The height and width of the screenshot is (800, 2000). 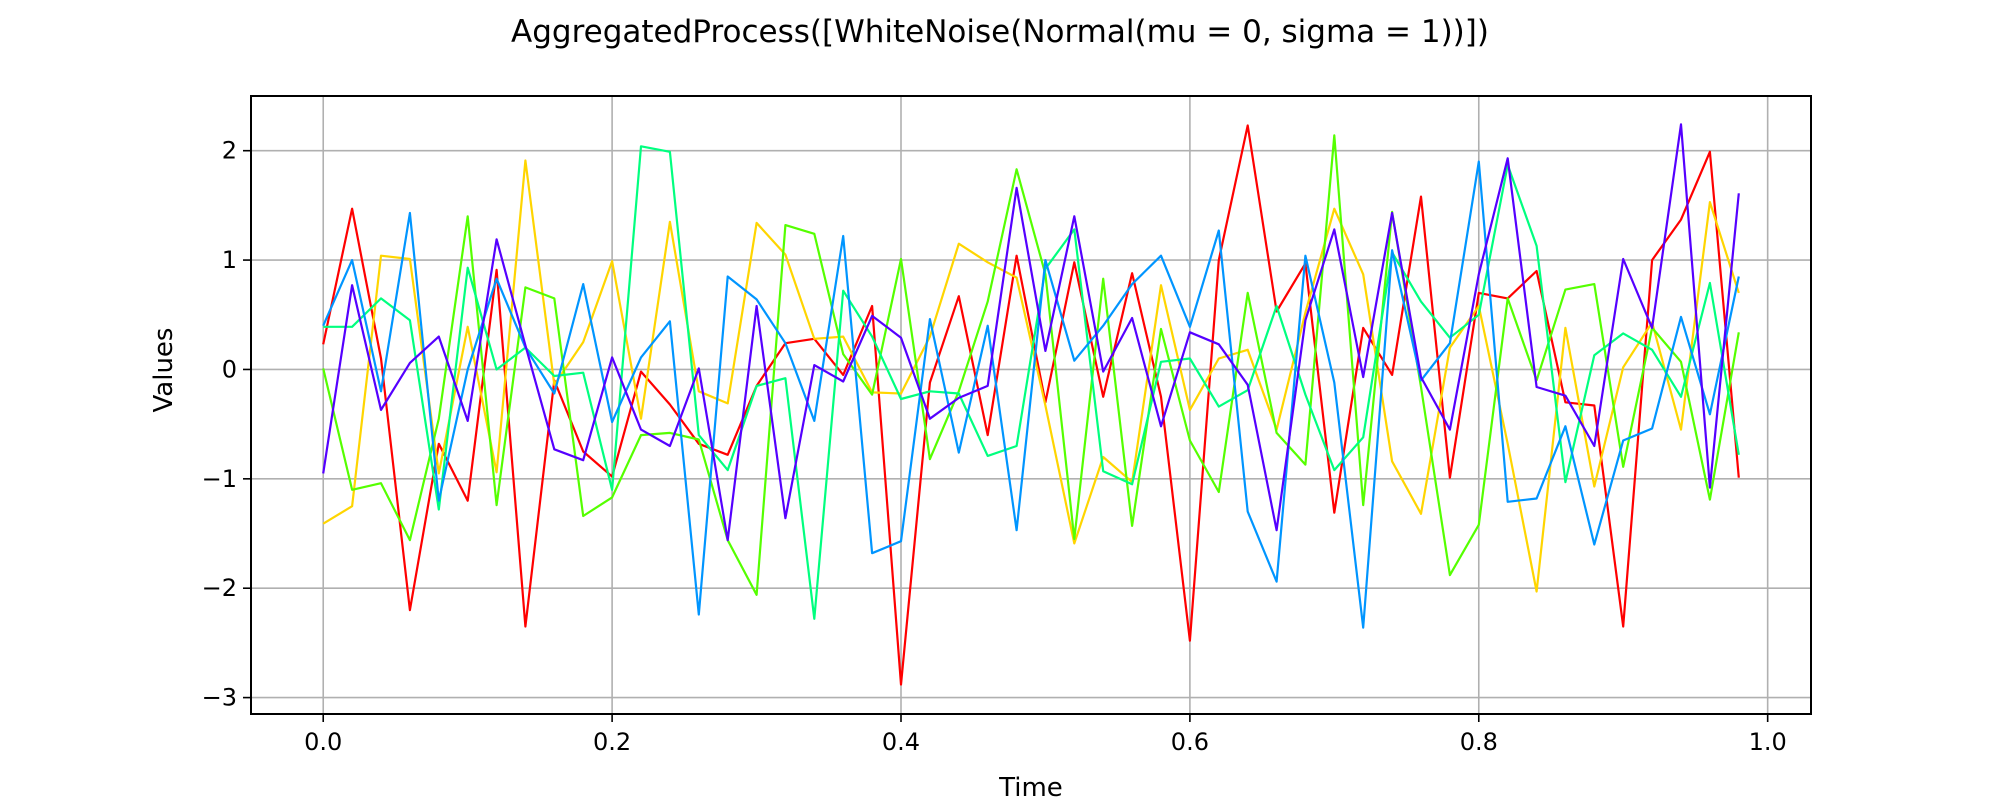 I want to click on x-tick-label: 0.6, so click(x=1190, y=742).